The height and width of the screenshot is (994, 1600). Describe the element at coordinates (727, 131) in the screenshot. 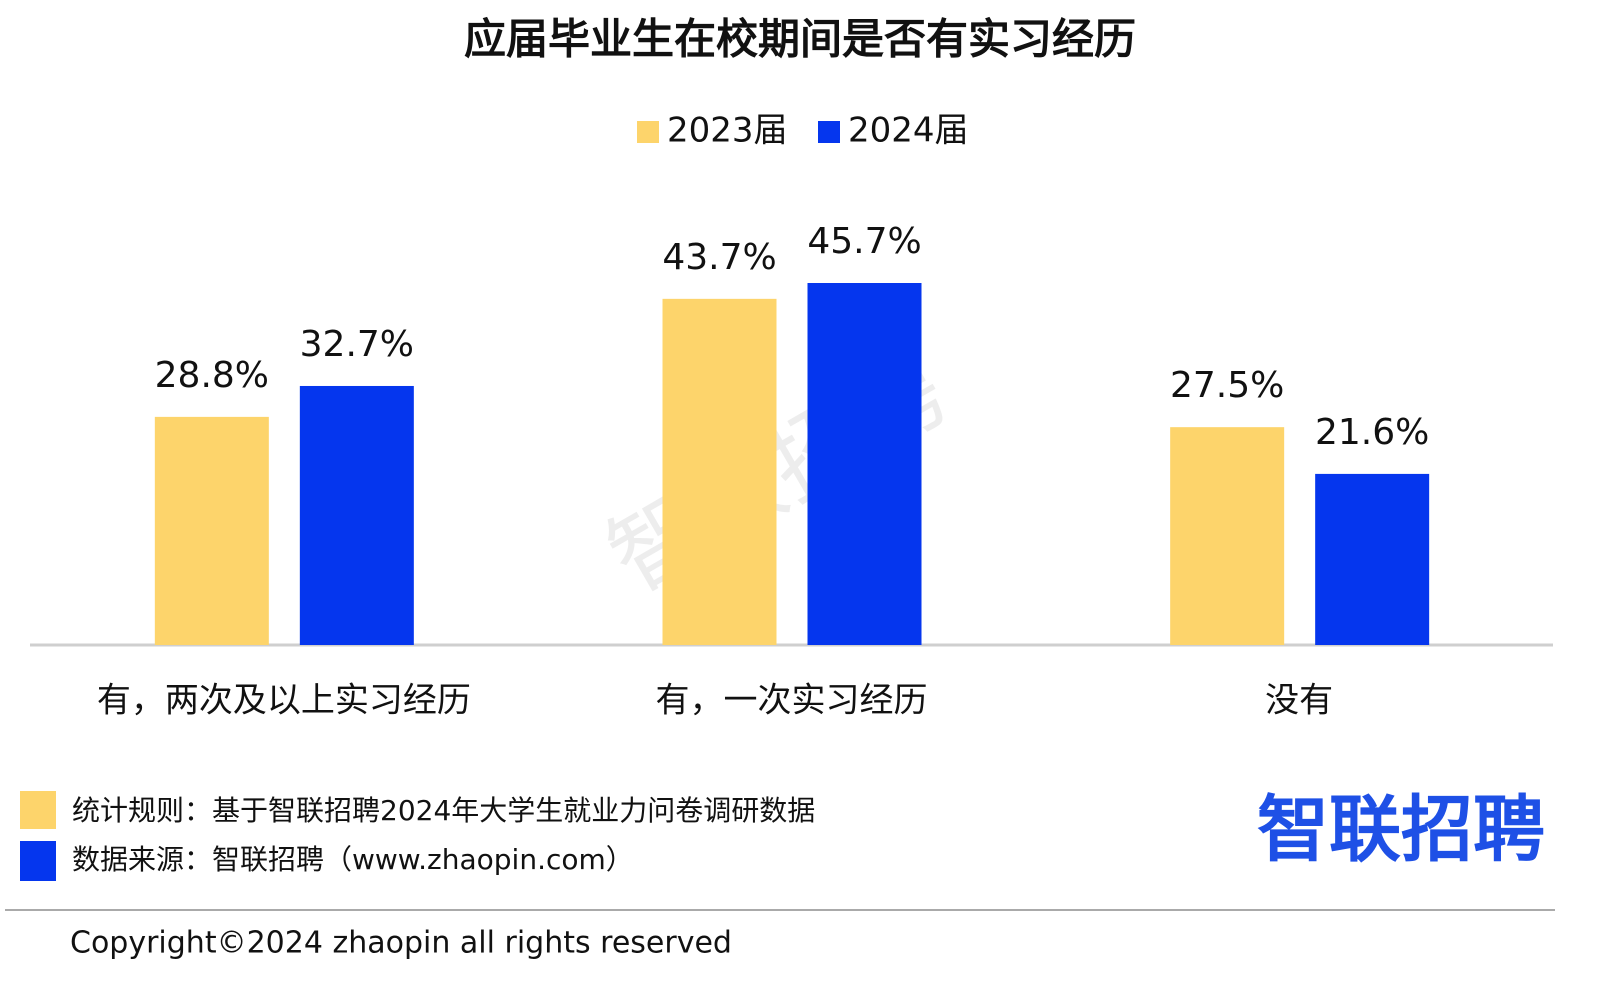

I see `legend-label: 2023届` at that location.